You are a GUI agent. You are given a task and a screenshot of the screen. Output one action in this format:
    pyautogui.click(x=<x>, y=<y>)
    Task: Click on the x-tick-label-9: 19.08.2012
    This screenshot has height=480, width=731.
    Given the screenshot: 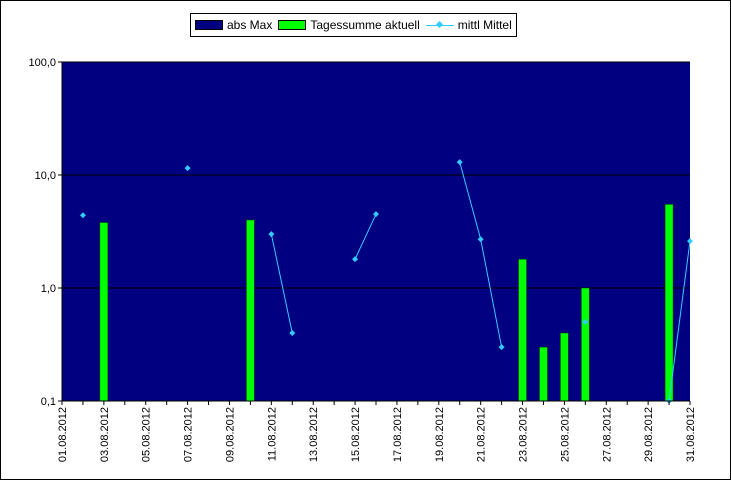 What is the action you would take?
    pyautogui.click(x=440, y=434)
    